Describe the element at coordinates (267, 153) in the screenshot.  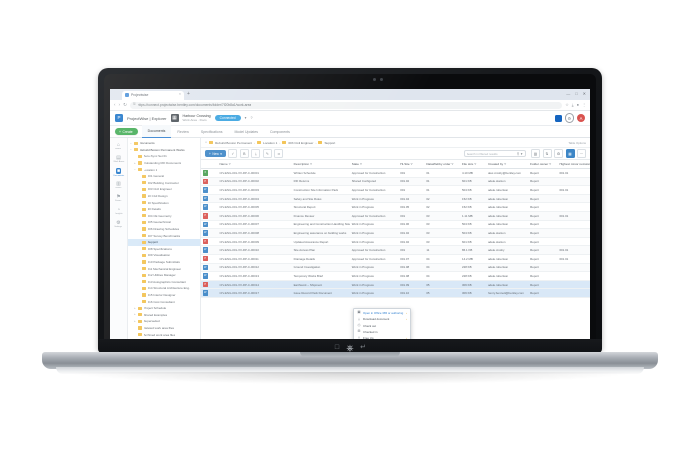
I see `edit-icon: ✎` at that location.